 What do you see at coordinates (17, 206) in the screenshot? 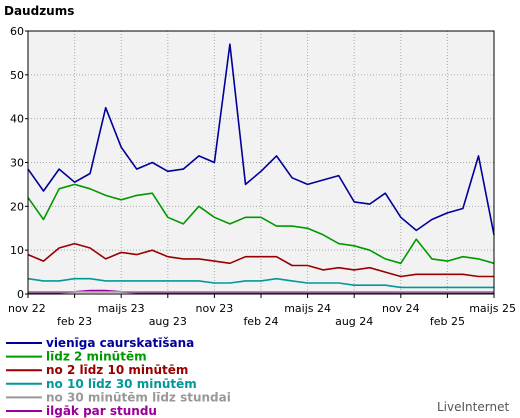
I see `y-tick-label: 20` at bounding box center [17, 206].